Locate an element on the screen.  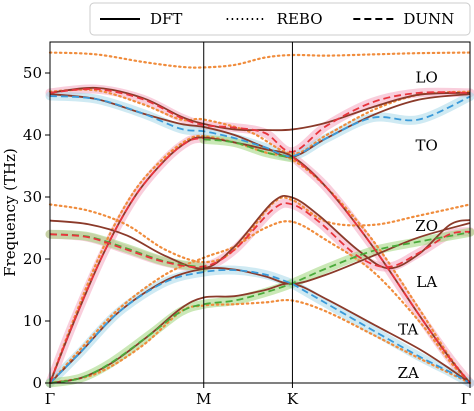
legend-label: DFT is located at coordinates (166, 19).